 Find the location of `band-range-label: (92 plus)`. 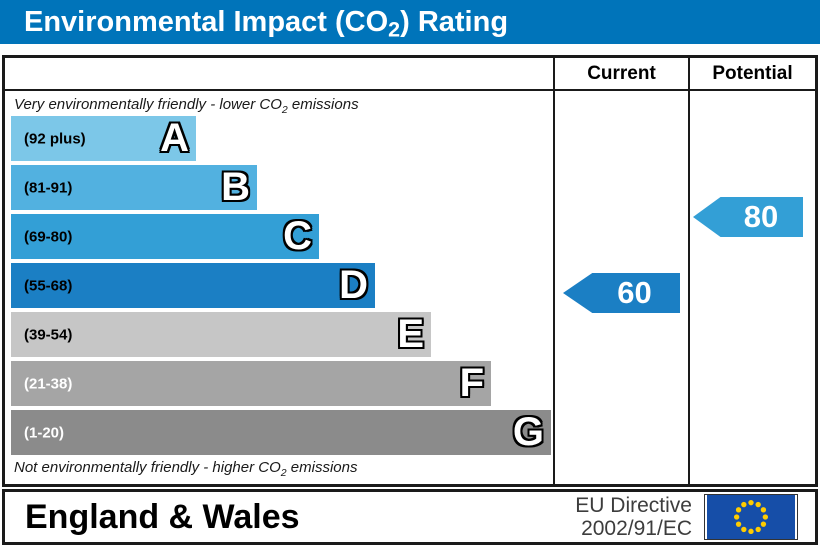

band-range-label: (92 plus) is located at coordinates (55, 138).